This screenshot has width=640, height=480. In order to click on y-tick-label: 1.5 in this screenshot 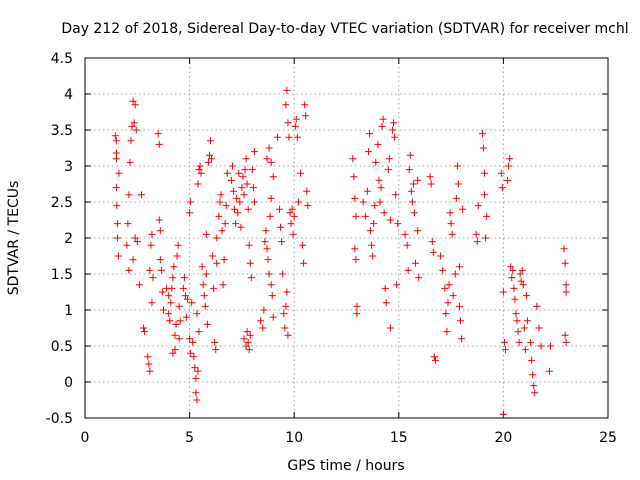, I will do `click(62, 275)`.